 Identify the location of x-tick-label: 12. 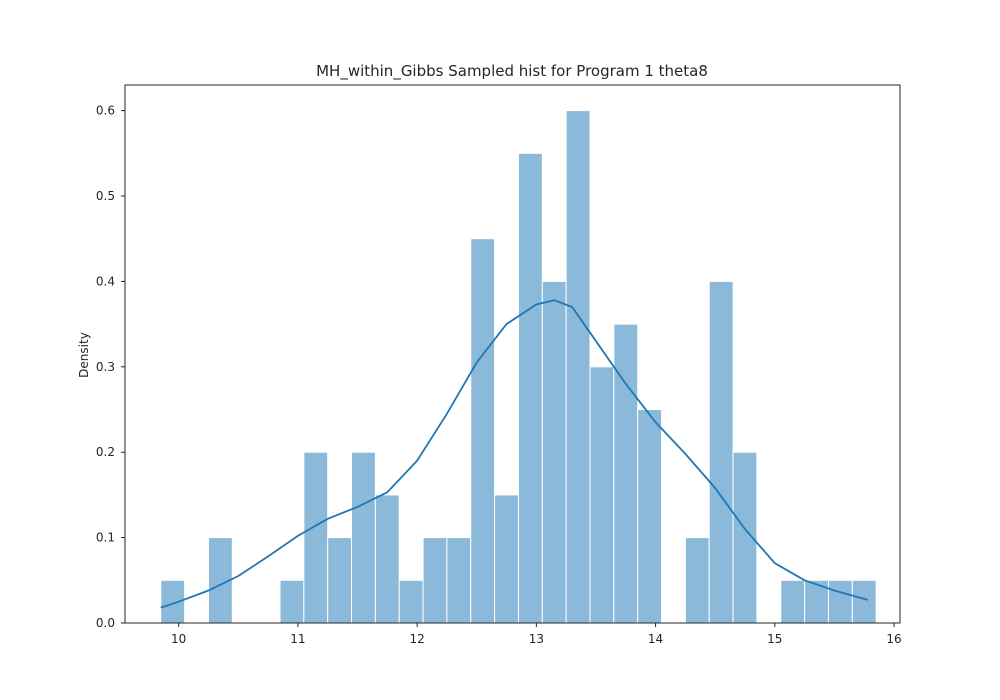
(416, 639).